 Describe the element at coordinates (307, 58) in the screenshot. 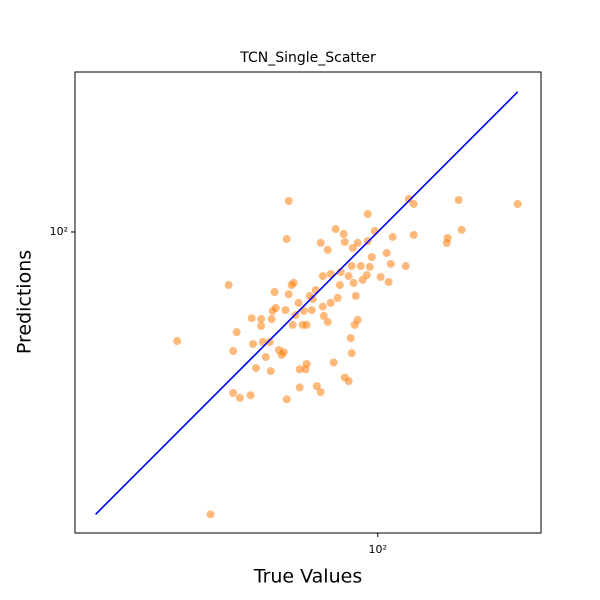

I see `chart-title: TCN_Single_Scatter` at that location.